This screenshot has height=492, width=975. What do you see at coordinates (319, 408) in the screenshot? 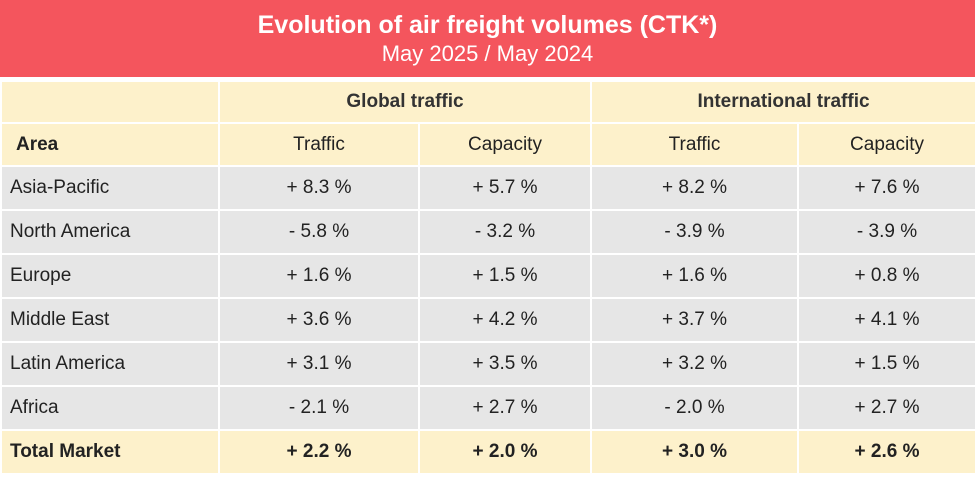
I see `global-traffic-cell: - 2.1 %` at bounding box center [319, 408].